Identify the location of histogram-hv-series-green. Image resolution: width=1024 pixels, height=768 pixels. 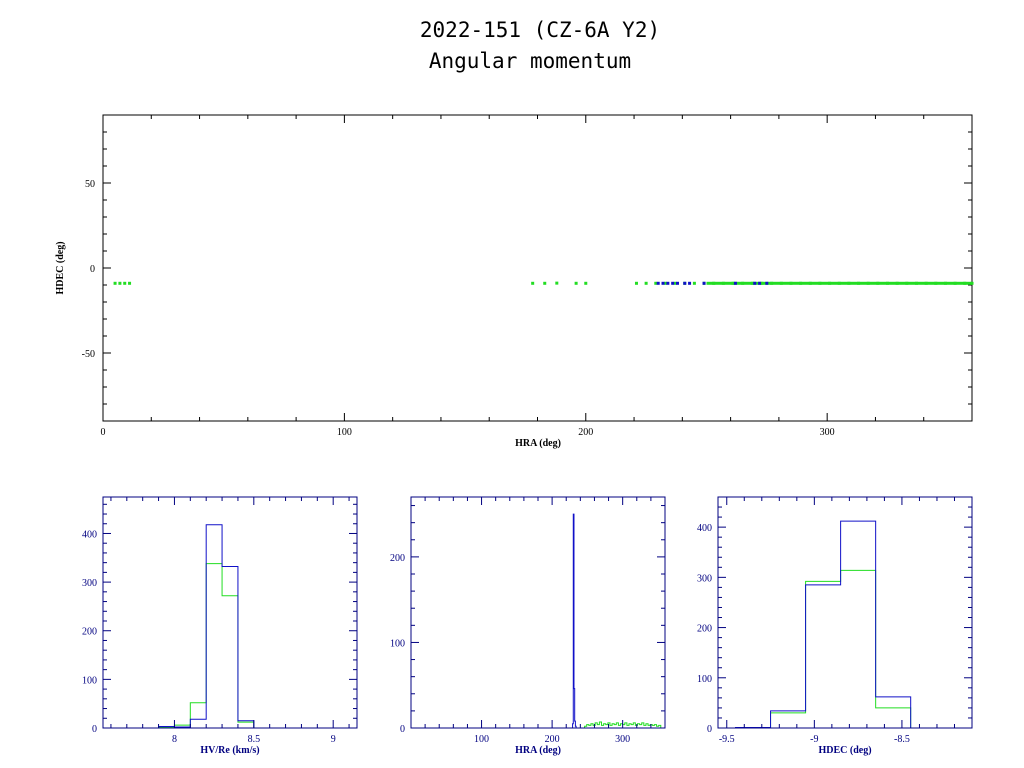
(214, 646).